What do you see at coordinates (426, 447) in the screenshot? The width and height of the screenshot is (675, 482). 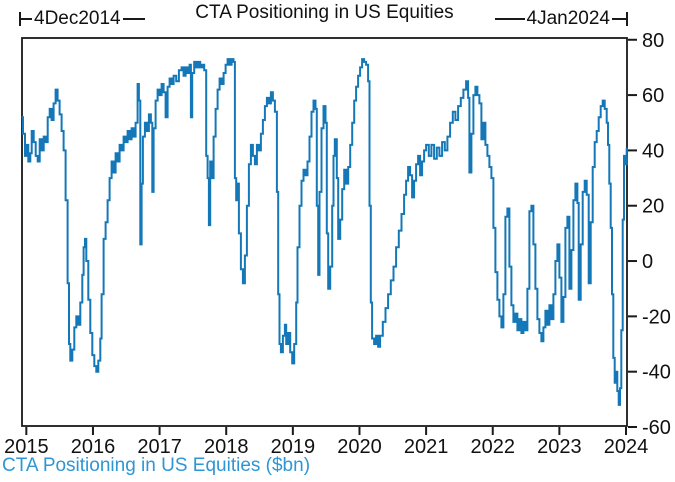 I see `x-tick-label: 2021` at bounding box center [426, 447].